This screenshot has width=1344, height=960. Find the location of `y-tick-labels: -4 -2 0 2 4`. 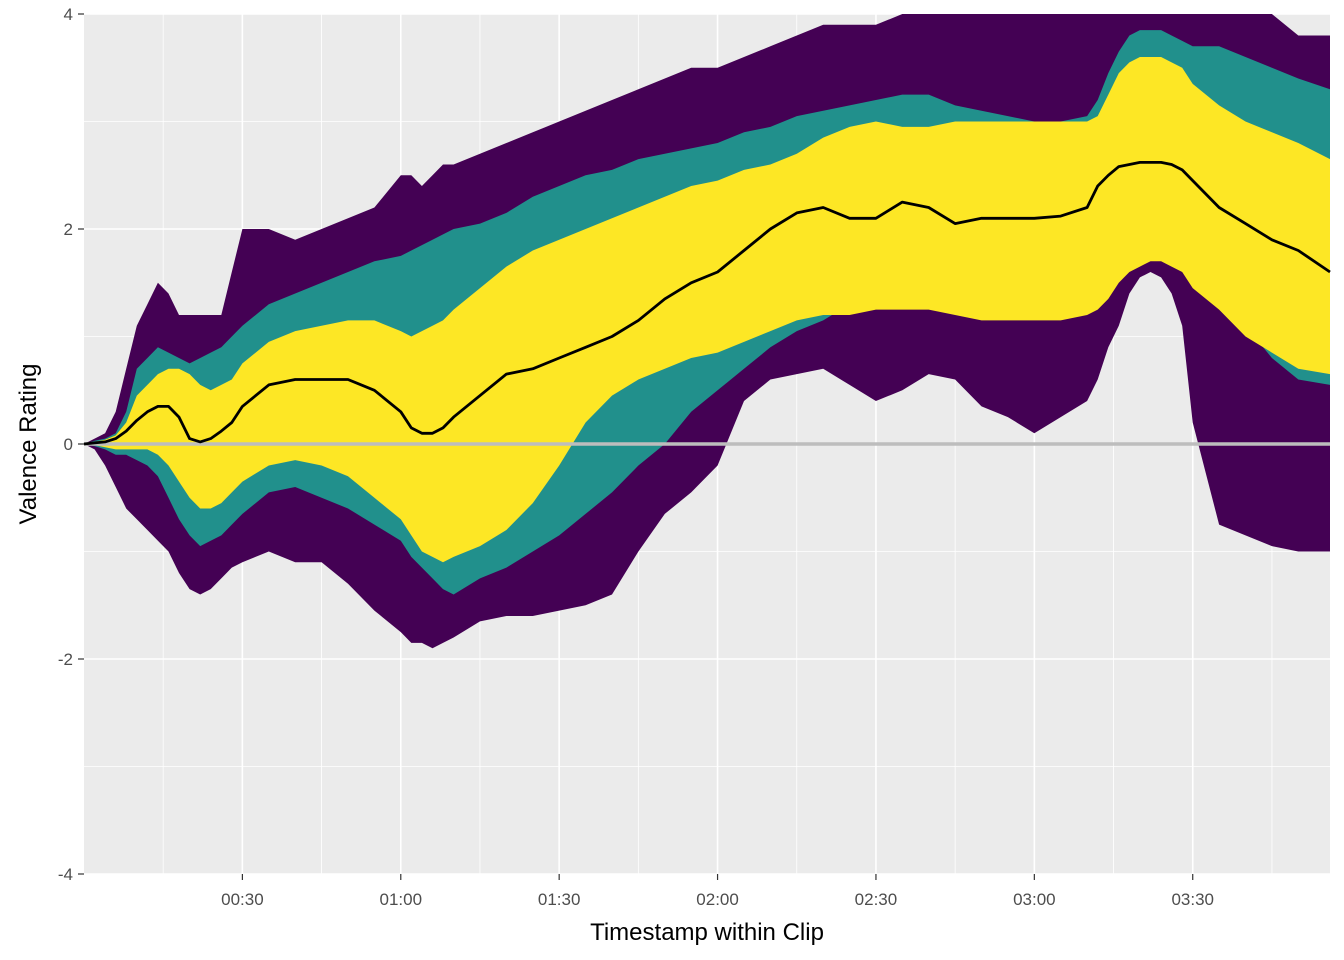

y-tick-labels: -4 -2 0 2 4 is located at coordinates (65, 444).